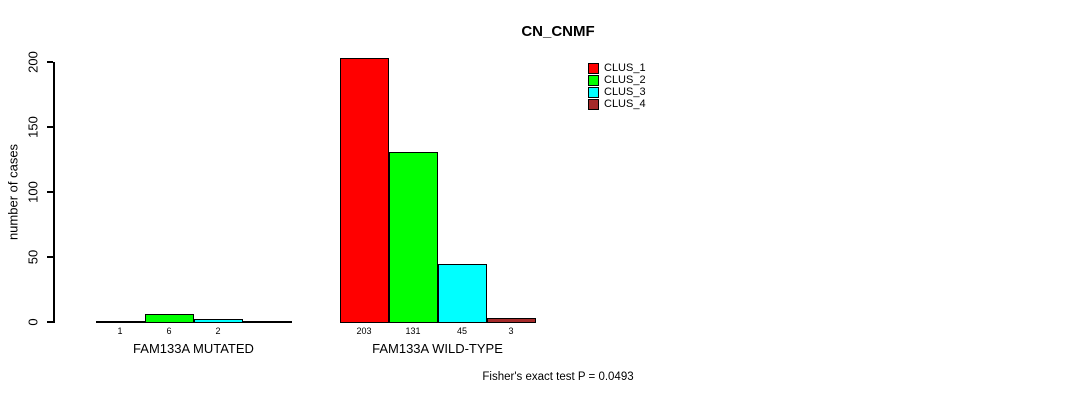  I want to click on legend: CLUS_1 CLUS_2 CLUS_3 CLUS_4, so click(617, 86).